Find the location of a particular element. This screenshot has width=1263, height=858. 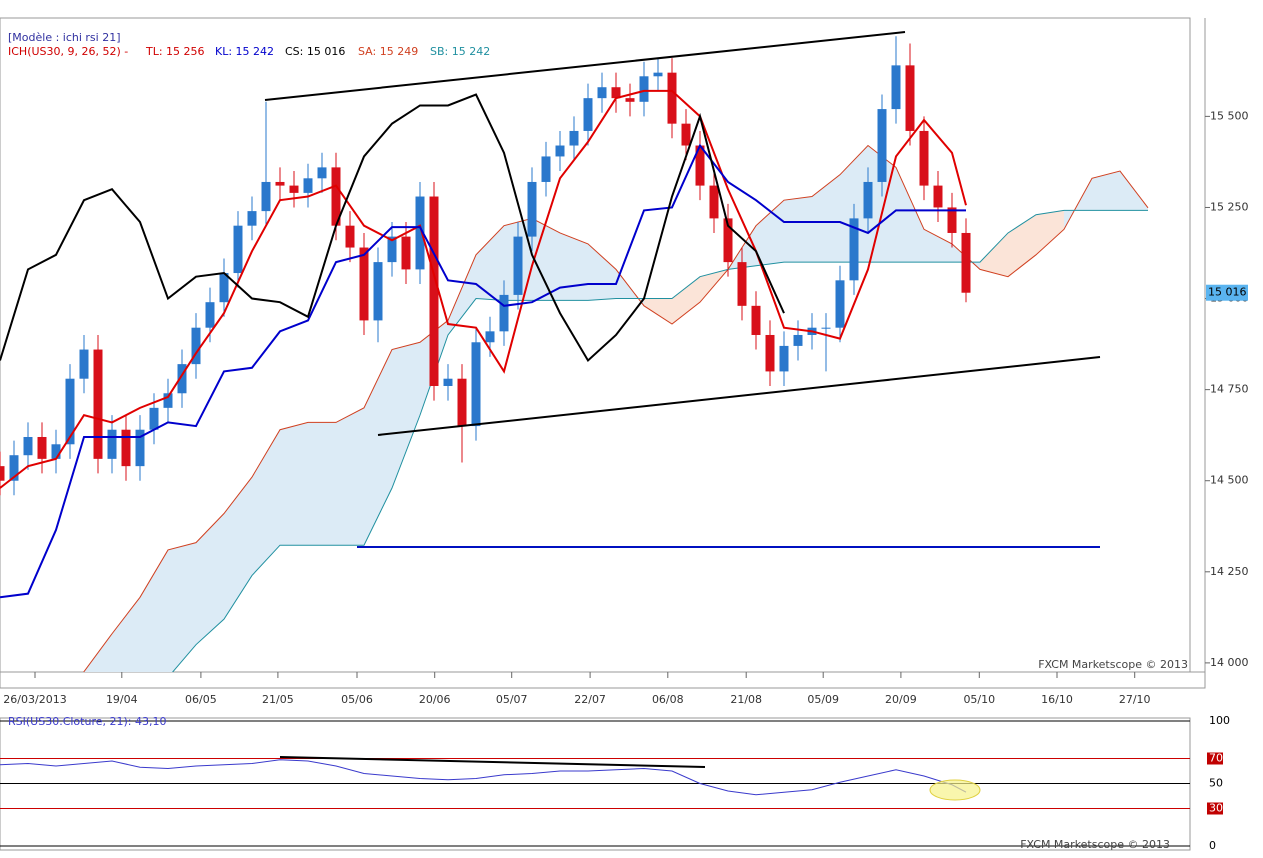

x-tick-label: 06/05 is located at coordinates (201, 699).